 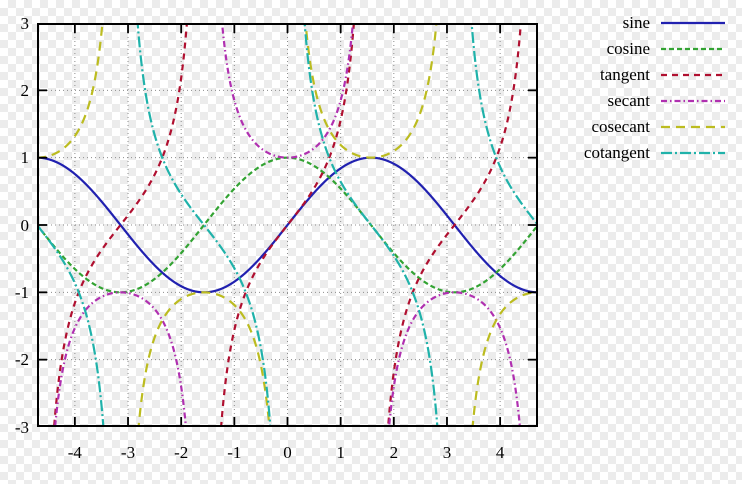 I want to click on legend: sine cosine tangent secant cosecant cotangent, so click(x=655, y=88).